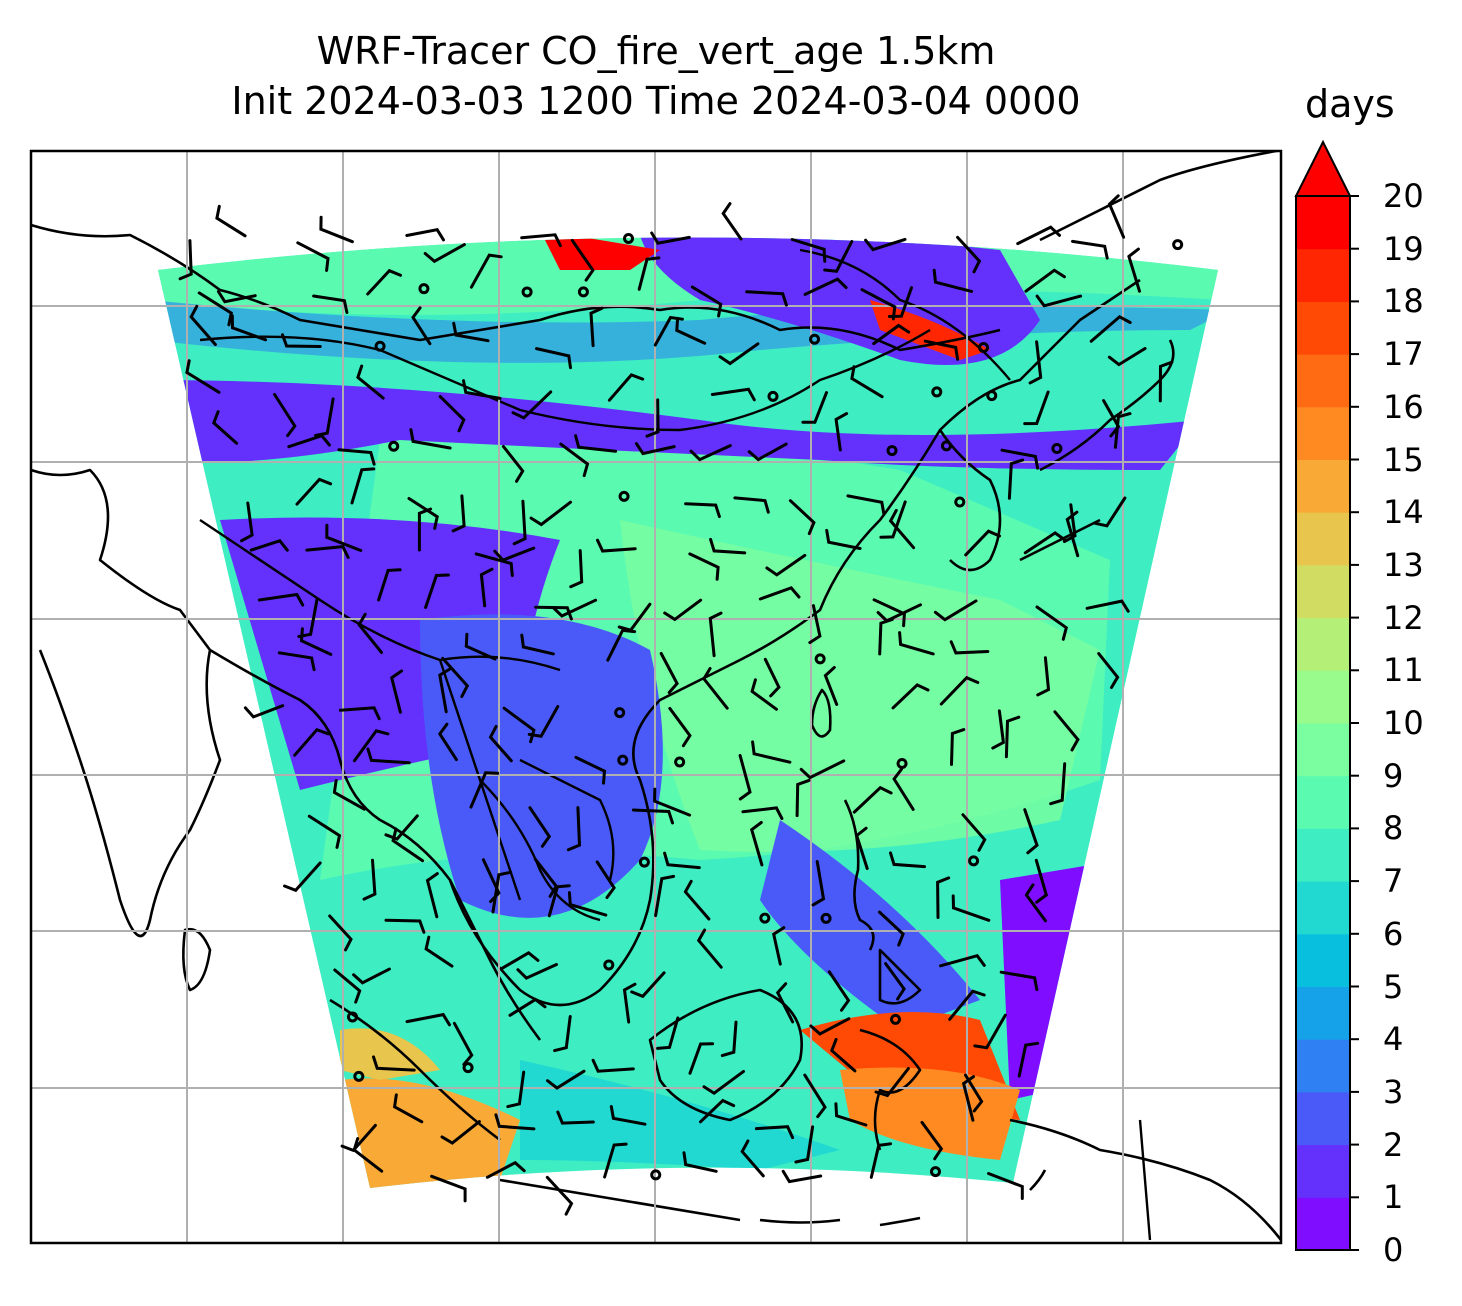 The height and width of the screenshot is (1306, 1462). I want to click on colorbar-tick-label: 1, so click(1393, 1197).